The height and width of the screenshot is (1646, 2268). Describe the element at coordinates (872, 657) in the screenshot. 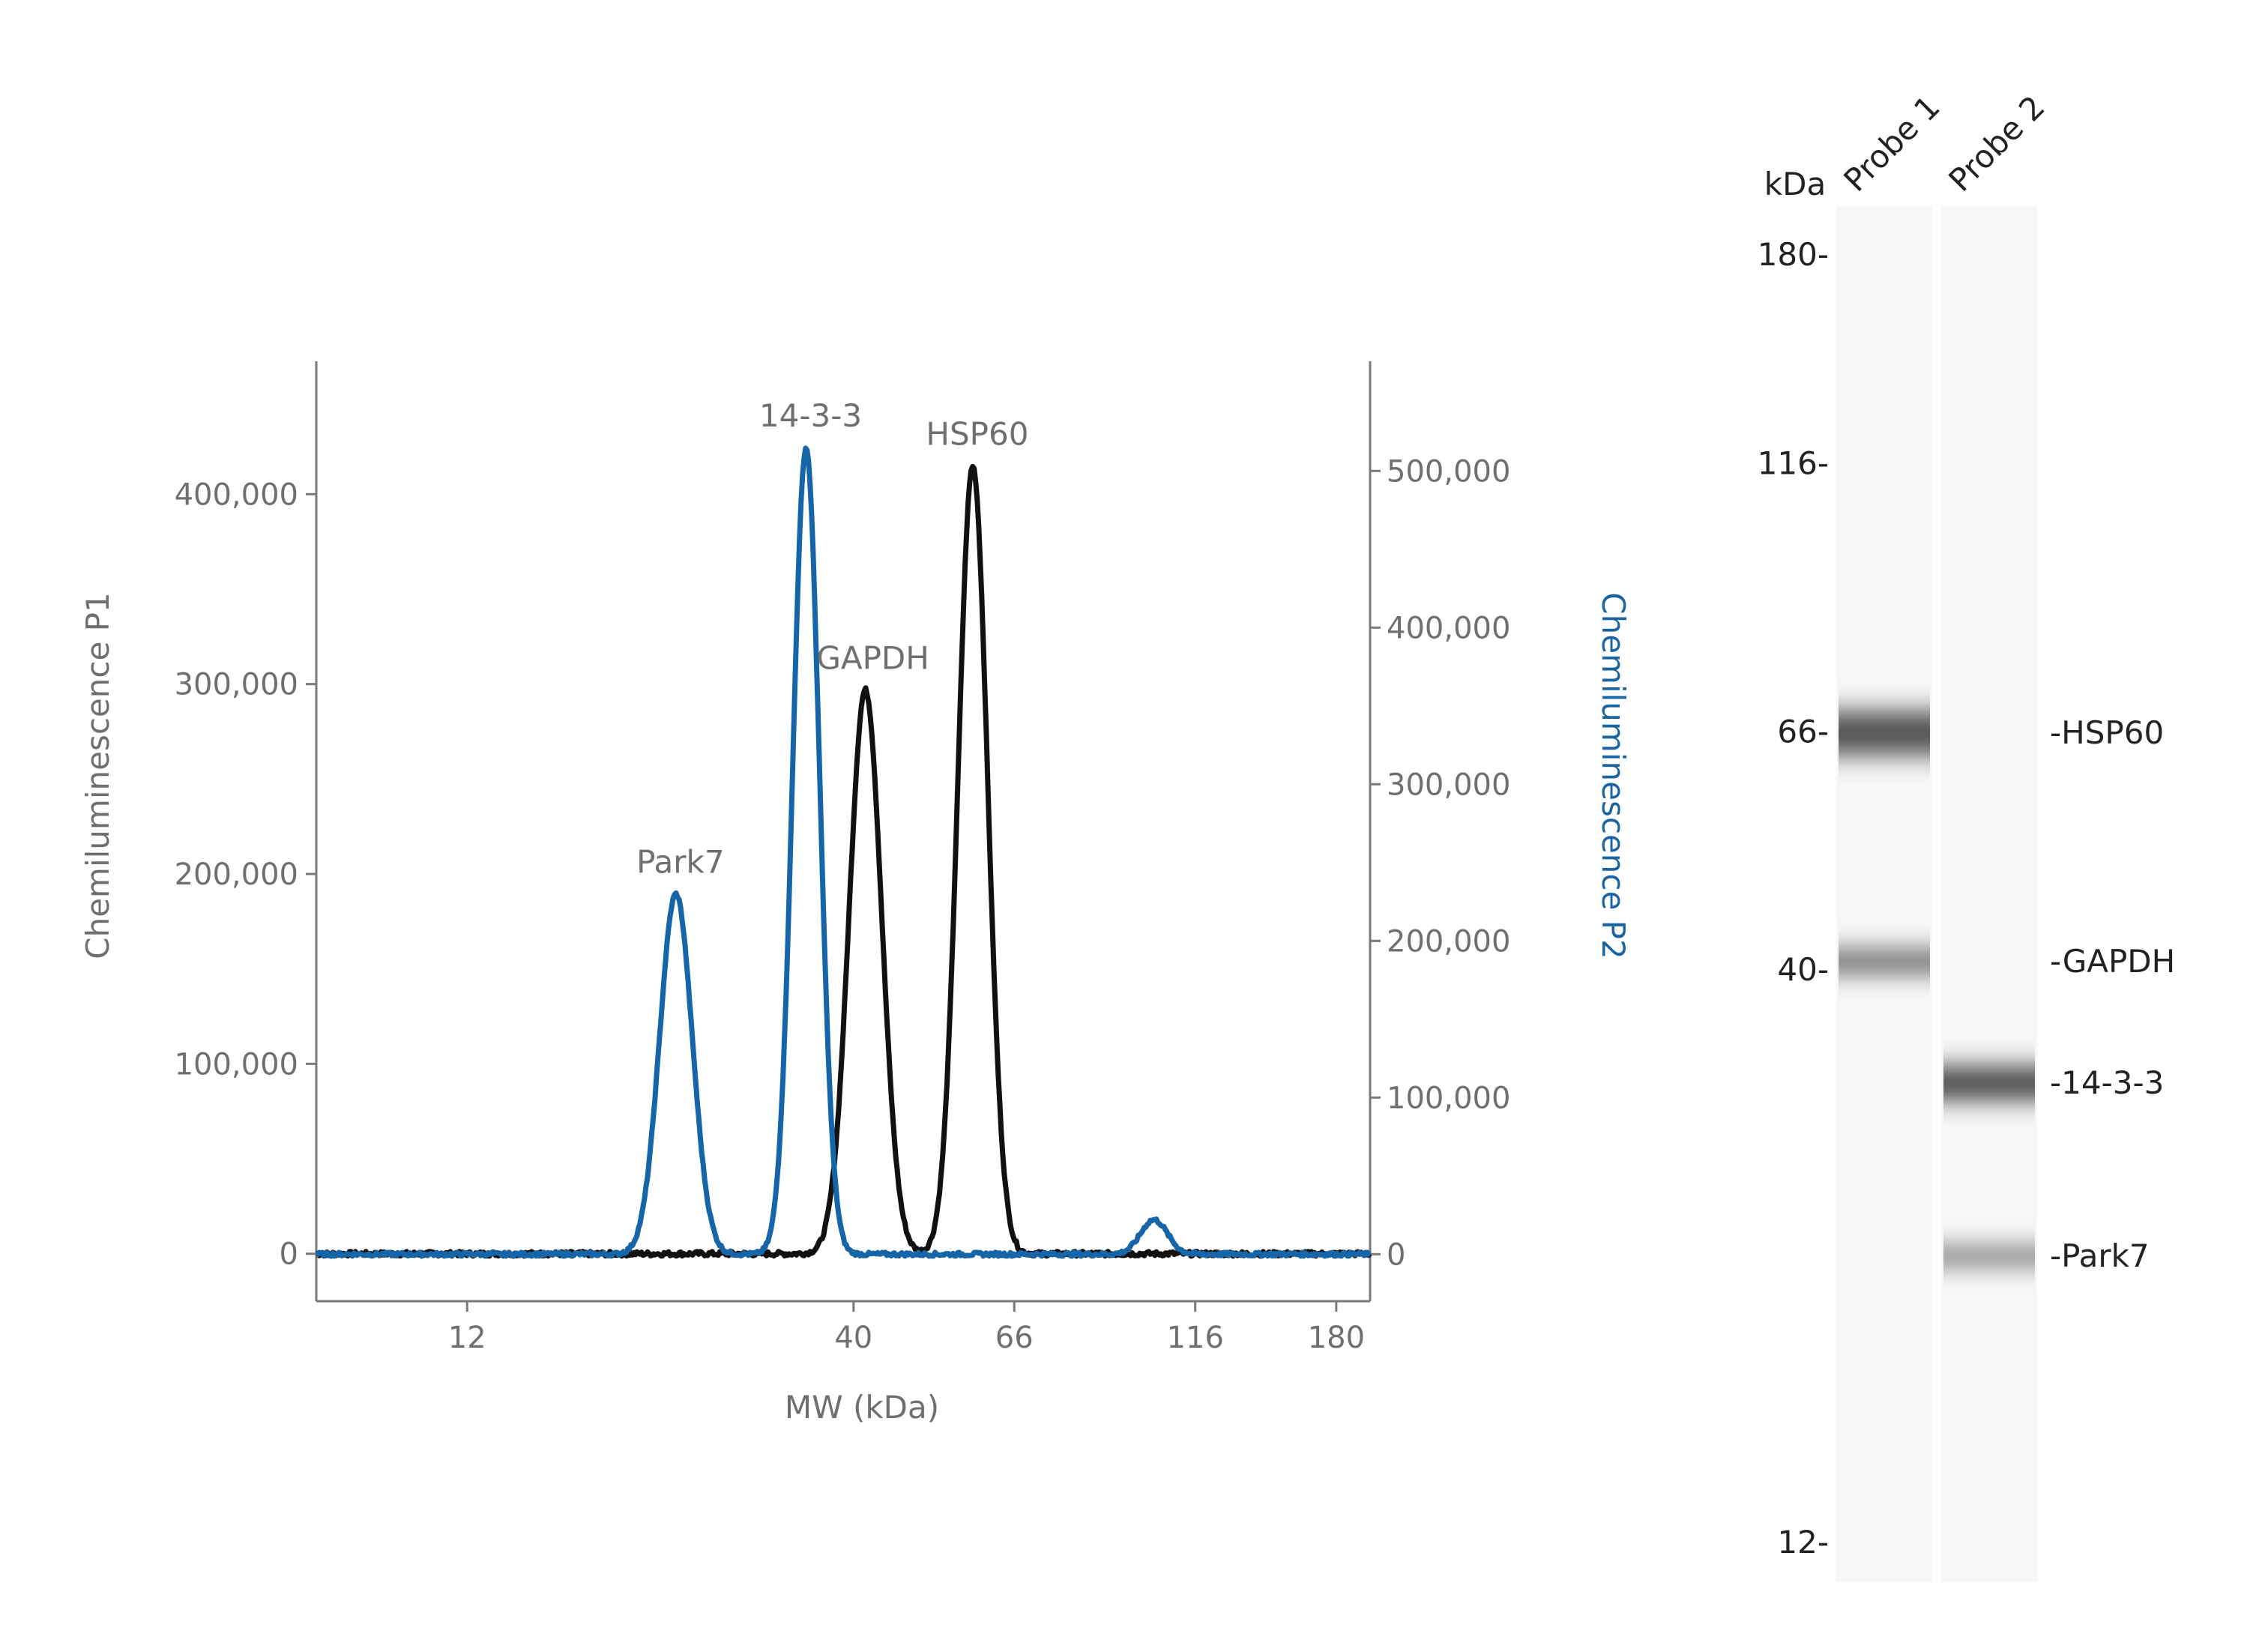

I see `peak-label-gapdh: GAPDH` at that location.